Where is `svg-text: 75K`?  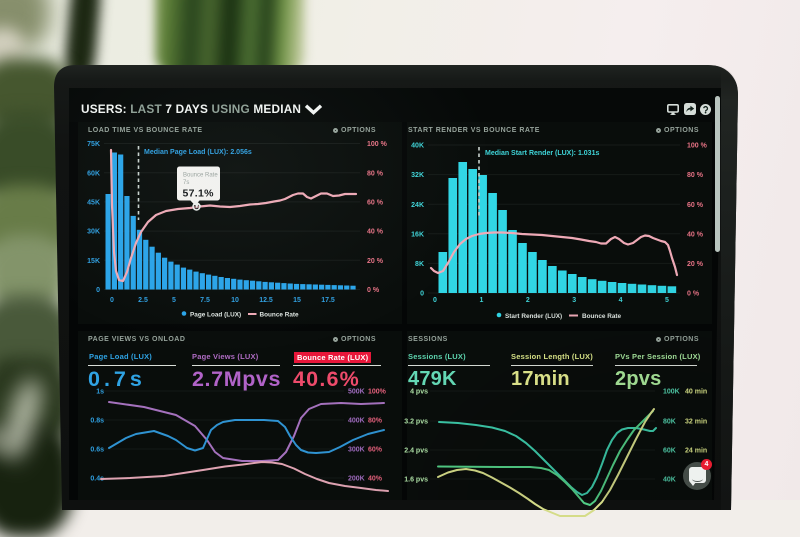 svg-text: 75K is located at coordinates (93, 144).